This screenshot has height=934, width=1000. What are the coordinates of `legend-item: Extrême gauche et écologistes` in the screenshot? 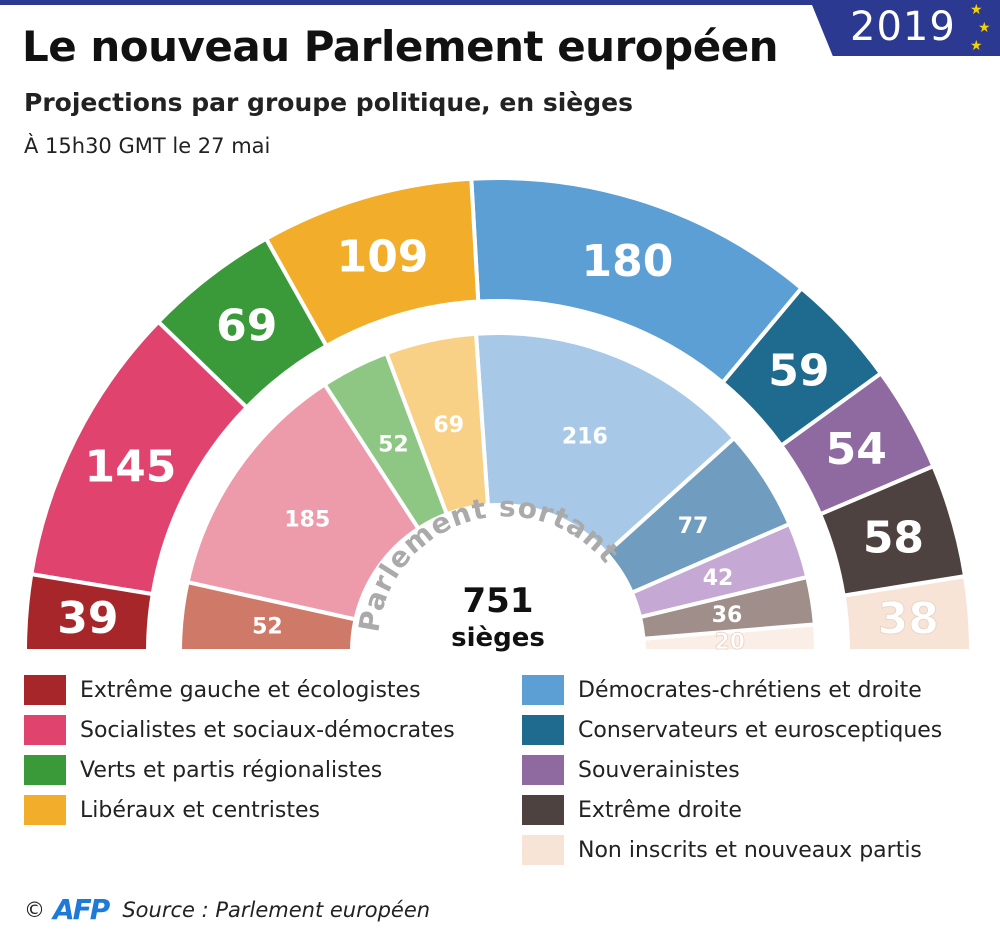 It's located at (239, 690).